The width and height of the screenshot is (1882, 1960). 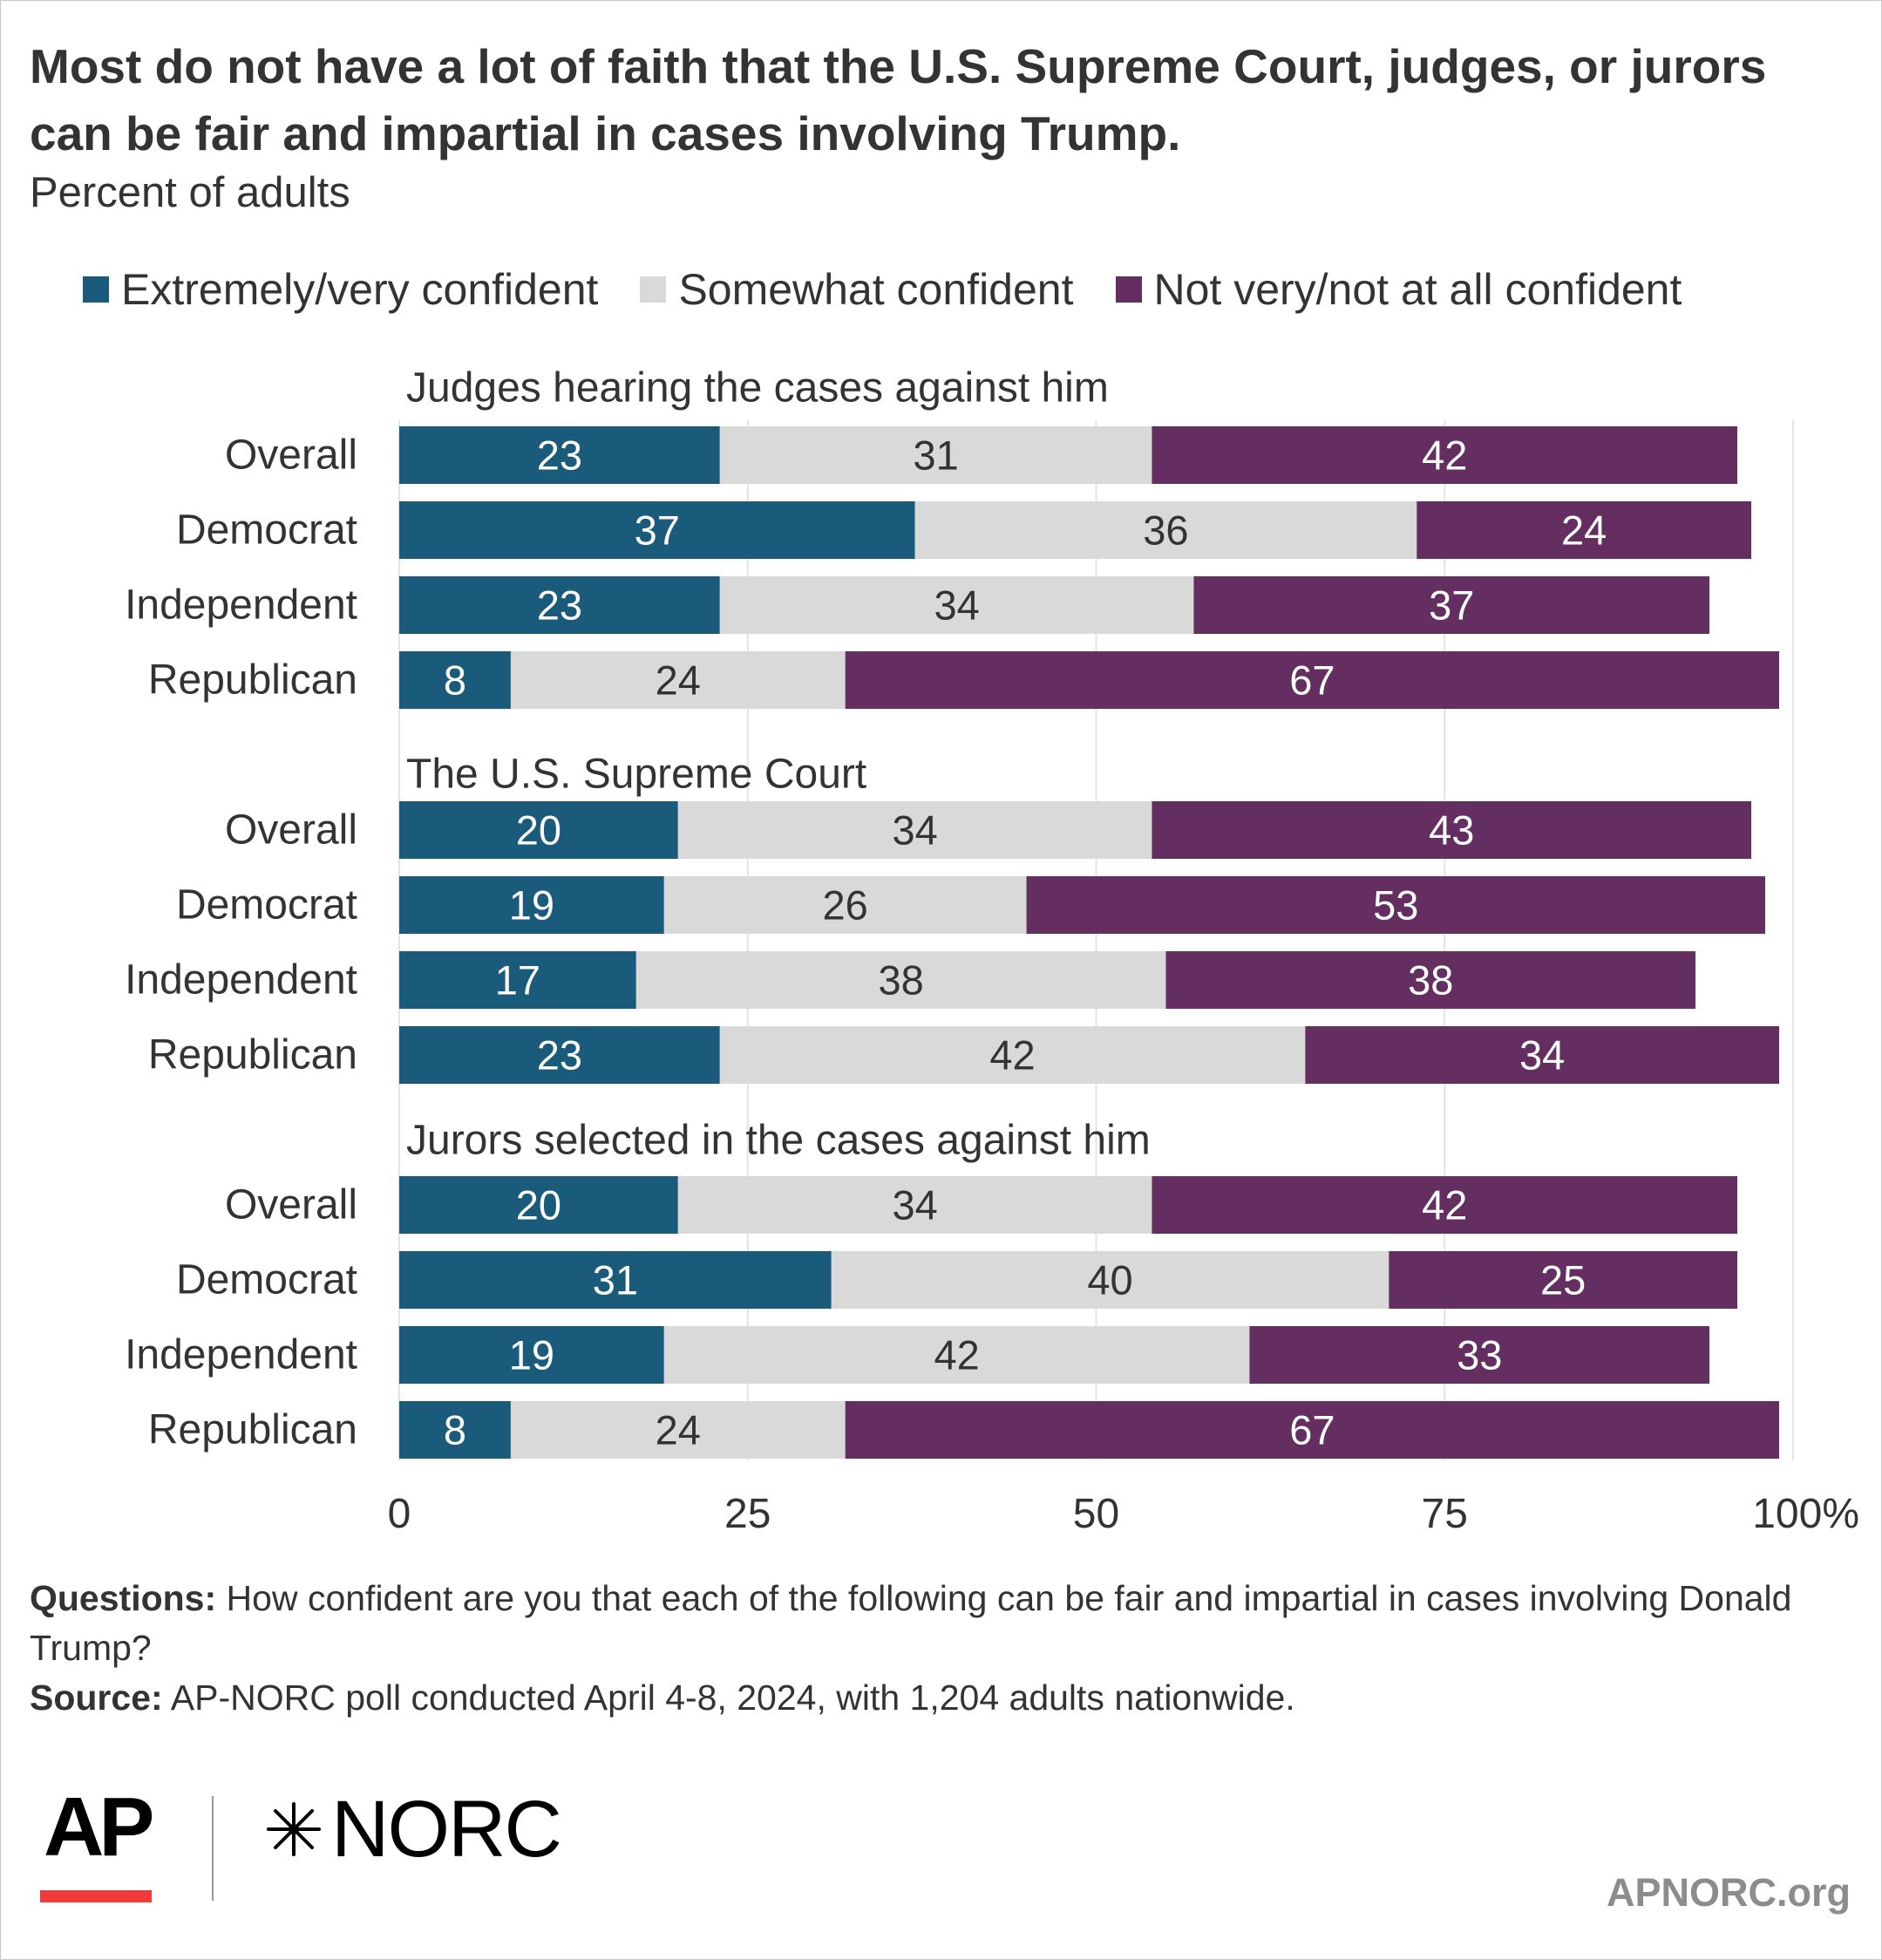 What do you see at coordinates (446, 1829) in the screenshot?
I see `norc-wordmark: NORC` at bounding box center [446, 1829].